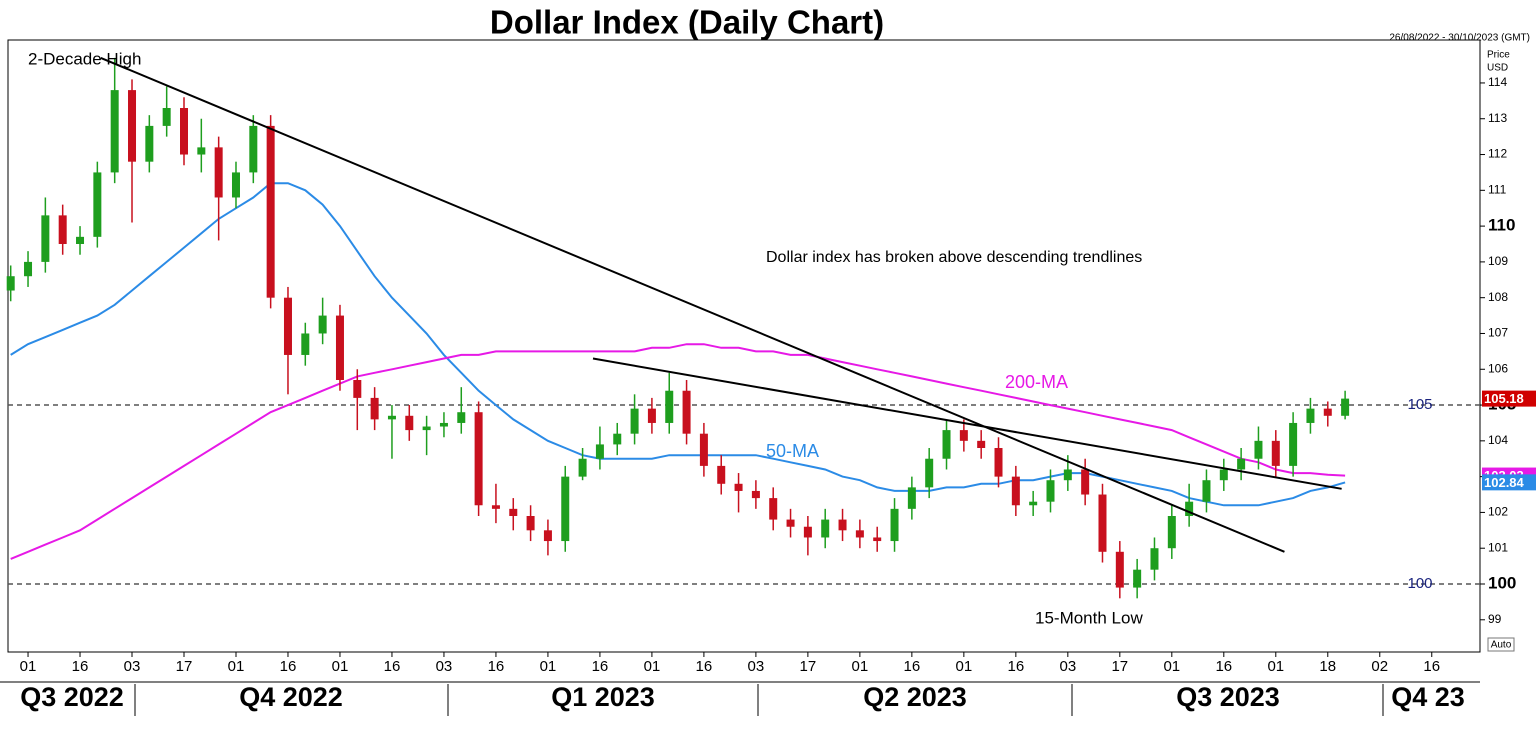 The height and width of the screenshot is (736, 1536). Describe the element at coordinates (1327, 666) in the screenshot. I see `x-tick-label: 18` at that location.